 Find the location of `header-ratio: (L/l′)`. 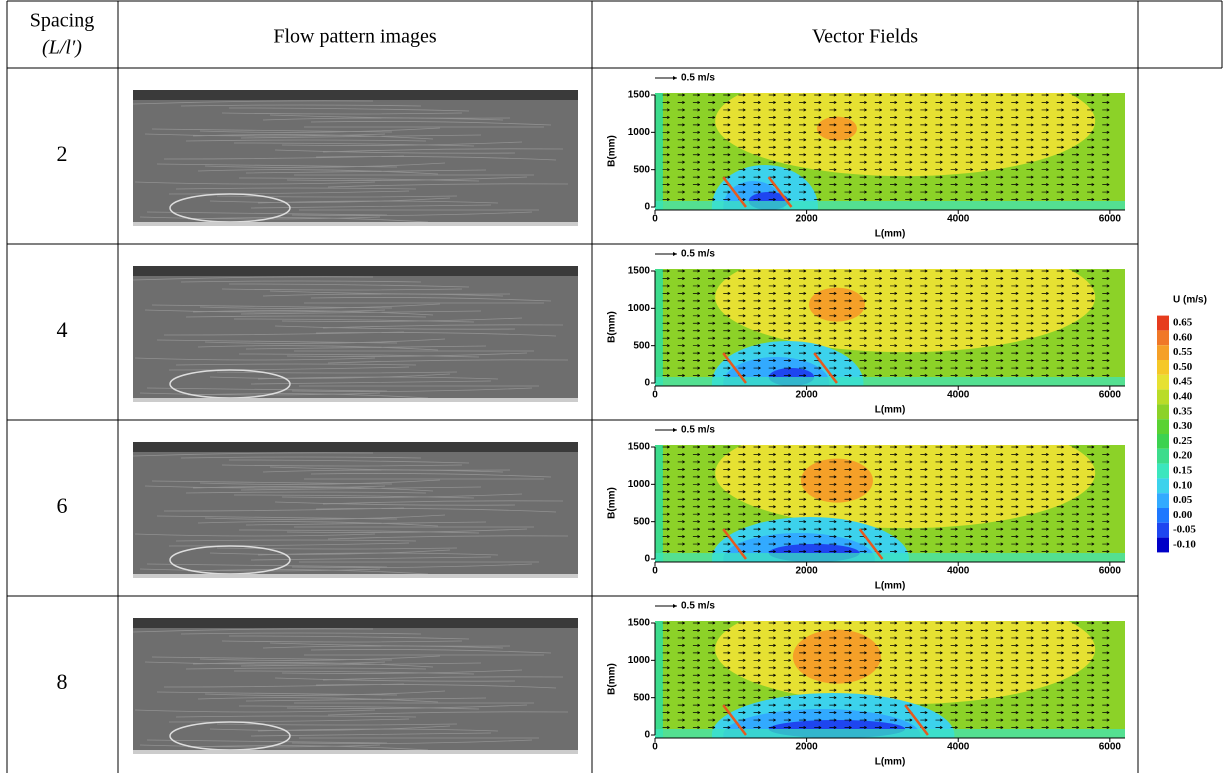

header-ratio: (L/l′) is located at coordinates (62, 48).